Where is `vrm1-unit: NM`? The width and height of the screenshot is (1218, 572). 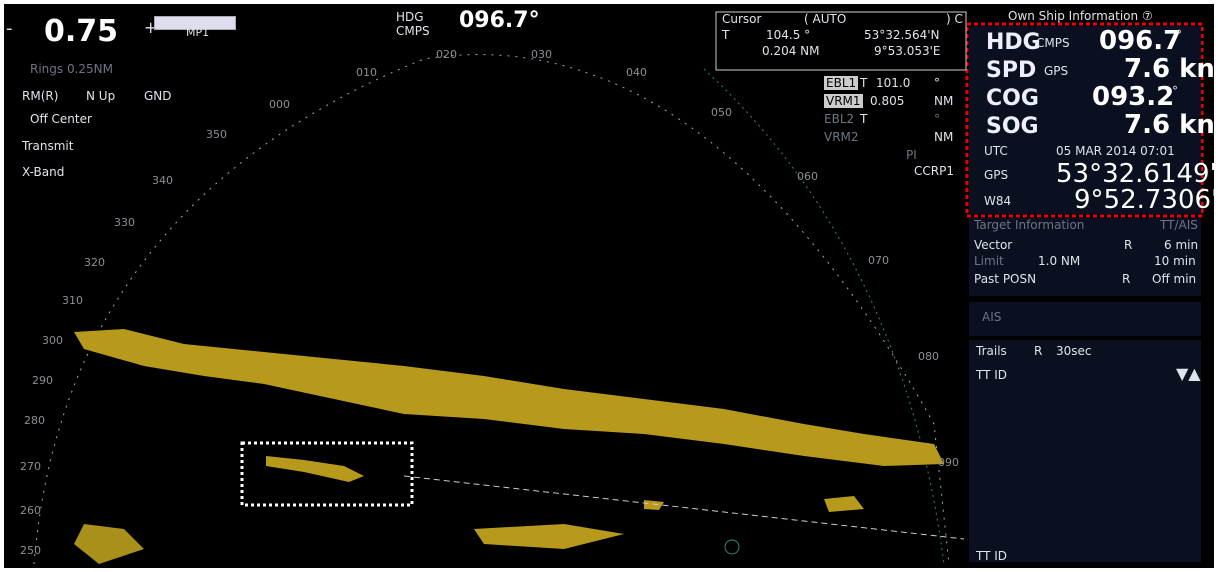
vrm1-unit: NM is located at coordinates (944, 101).